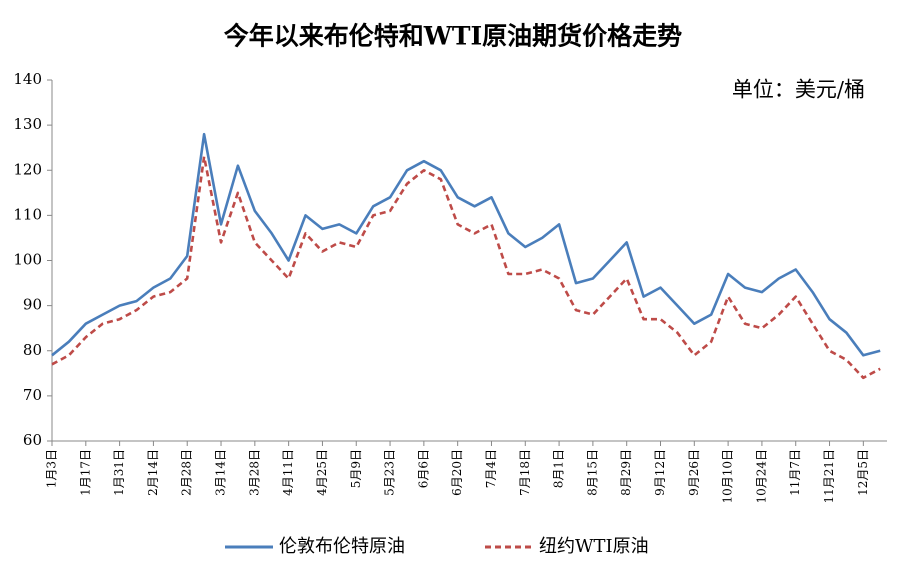  Describe the element at coordinates (694, 472) in the screenshot. I see `x-tick-label: 9月26日` at that location.